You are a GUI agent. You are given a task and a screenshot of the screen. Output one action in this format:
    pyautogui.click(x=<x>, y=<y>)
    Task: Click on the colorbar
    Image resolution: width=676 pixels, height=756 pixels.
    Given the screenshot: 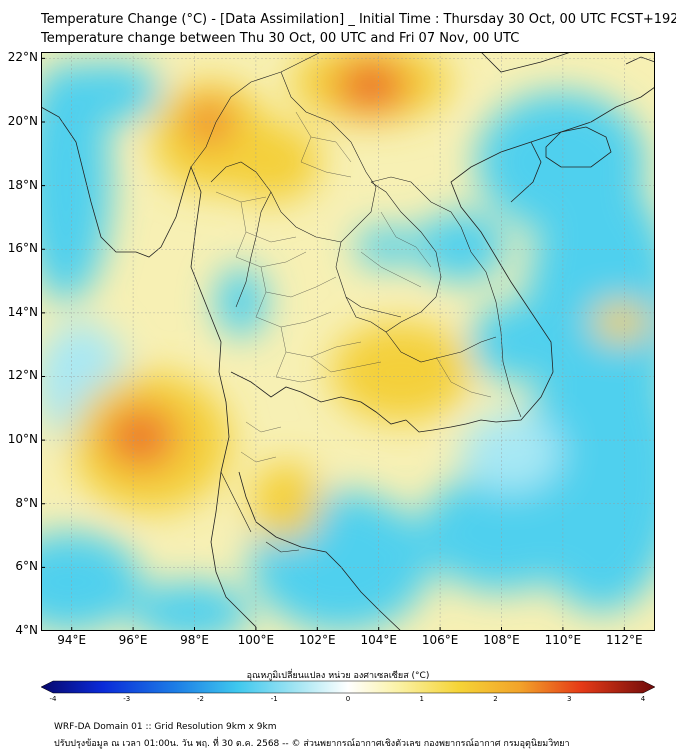 What is the action you would take?
    pyautogui.click(x=348, y=687)
    